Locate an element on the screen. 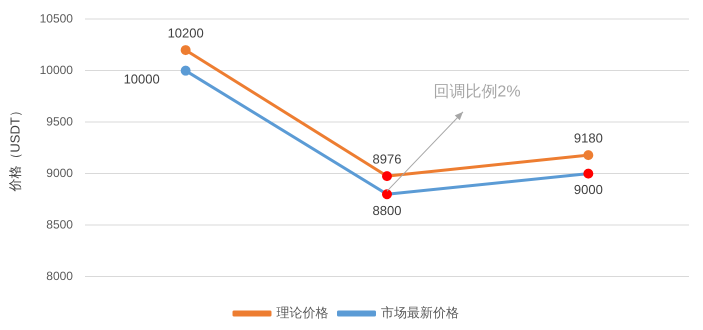 The width and height of the screenshot is (703, 330). legend-label: 理论价格 is located at coordinates (302, 312).